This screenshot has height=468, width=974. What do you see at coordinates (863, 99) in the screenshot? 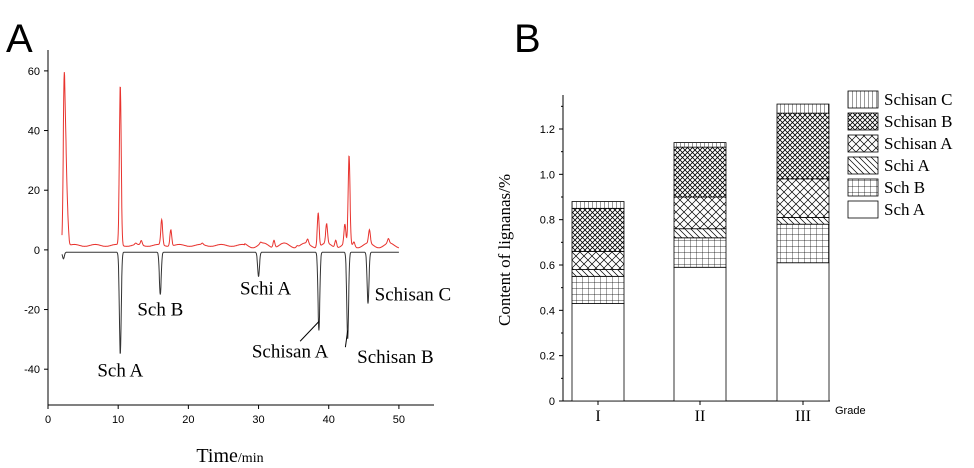
I see `legend-swatch-schisan-c` at bounding box center [863, 99].